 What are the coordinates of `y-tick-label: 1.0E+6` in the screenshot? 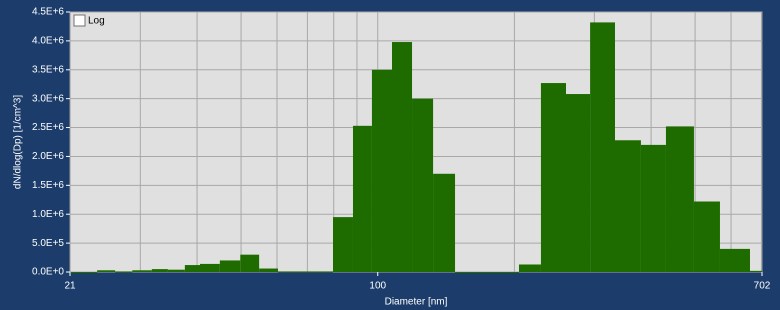 It's located at (48, 214).